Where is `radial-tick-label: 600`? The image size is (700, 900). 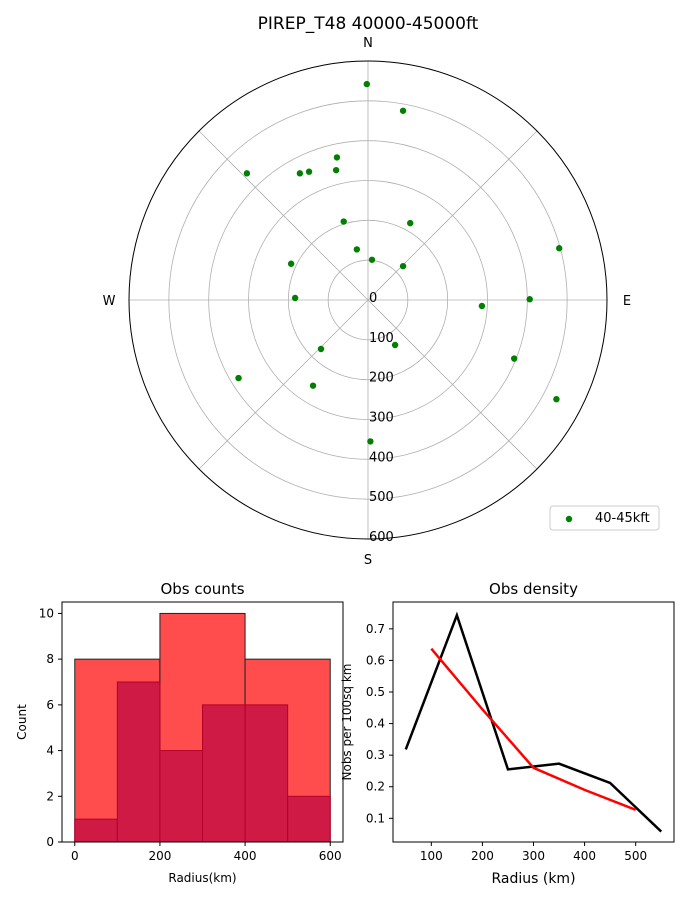 radial-tick-label: 600 is located at coordinates (381, 537).